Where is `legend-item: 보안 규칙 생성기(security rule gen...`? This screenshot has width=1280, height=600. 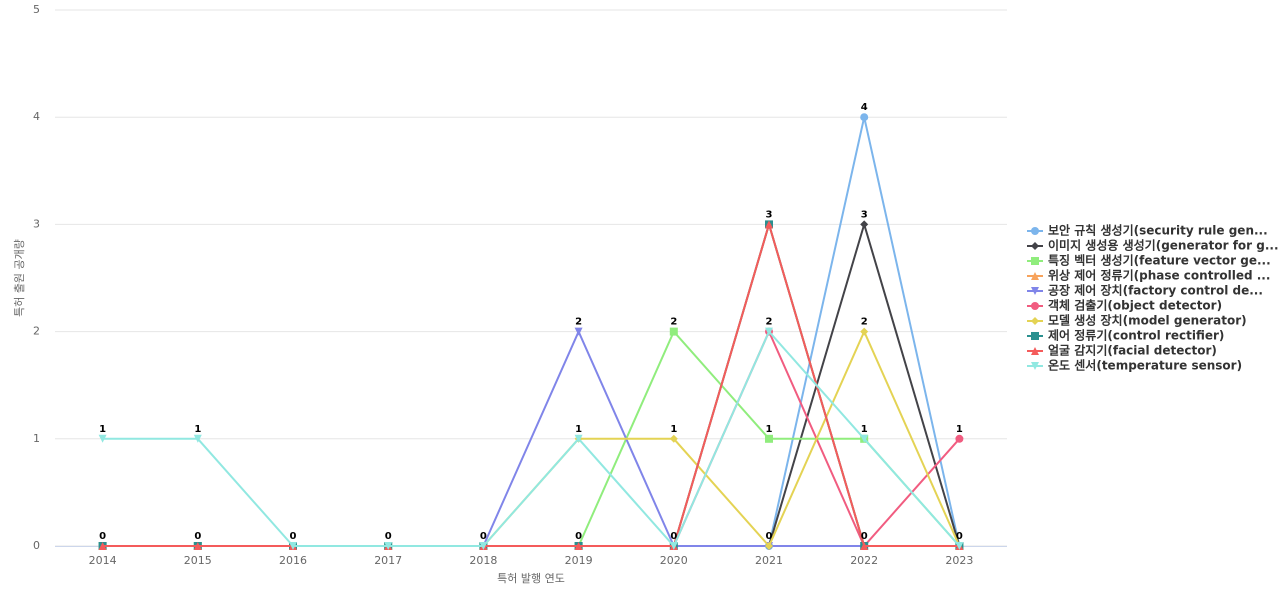 legend-item: 보안 규칙 생성기(security rule gen... is located at coordinates (1147, 230).